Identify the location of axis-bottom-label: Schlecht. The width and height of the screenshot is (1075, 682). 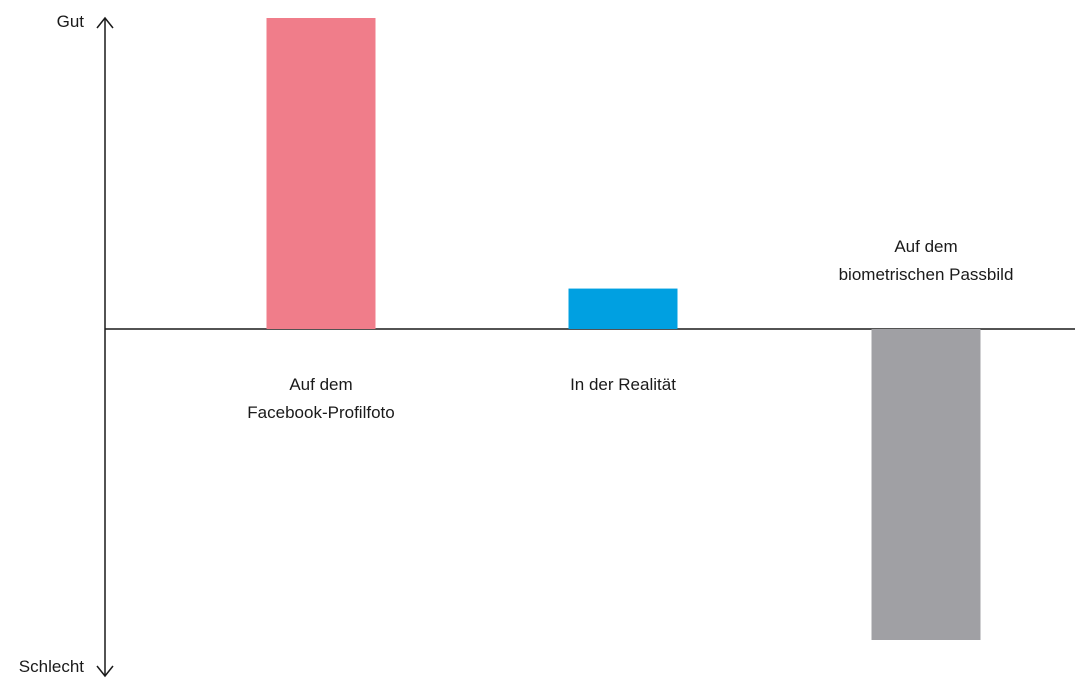
(51, 666).